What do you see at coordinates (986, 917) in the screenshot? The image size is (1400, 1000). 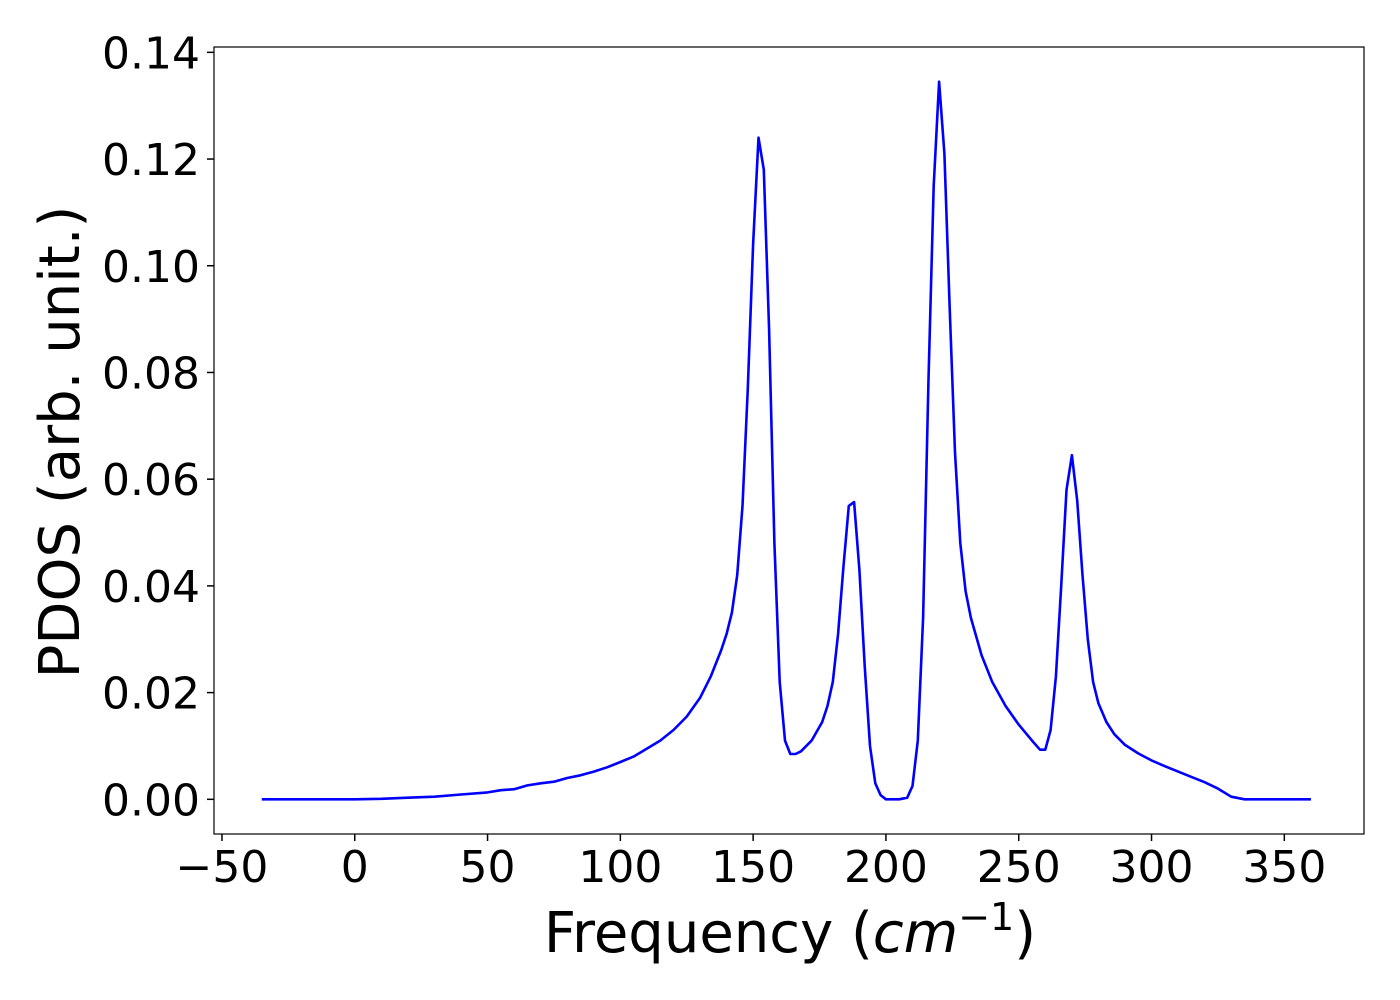 I see `x-axis-title-exponent: −1` at bounding box center [986, 917].